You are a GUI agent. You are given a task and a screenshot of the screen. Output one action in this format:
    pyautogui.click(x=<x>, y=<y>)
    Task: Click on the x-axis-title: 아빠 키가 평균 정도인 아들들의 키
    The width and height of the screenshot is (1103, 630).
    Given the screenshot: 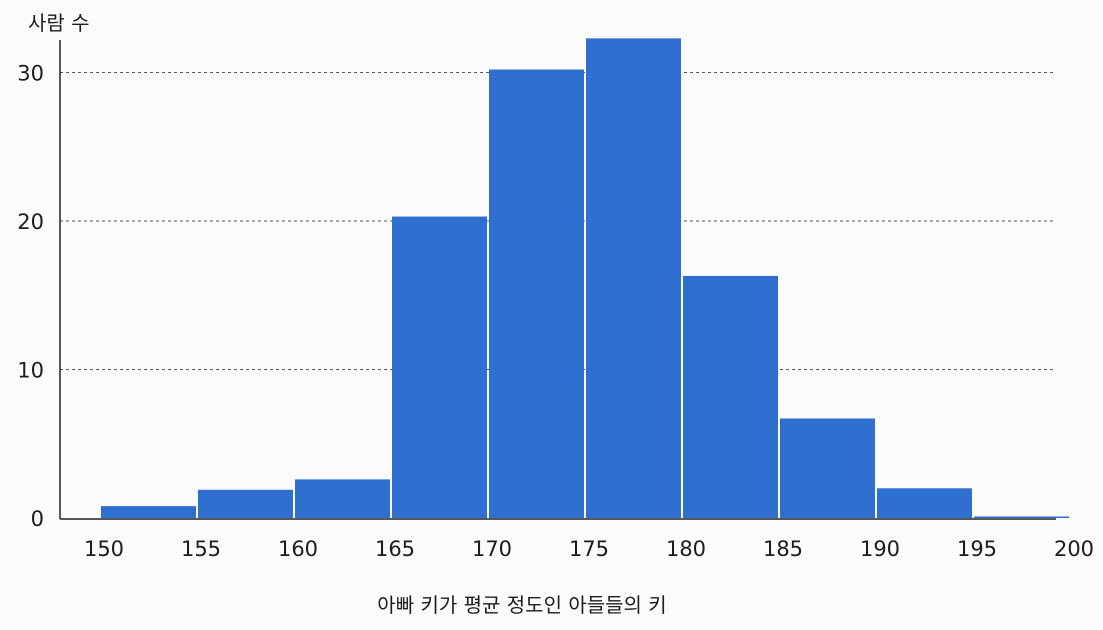 What is the action you would take?
    pyautogui.click(x=521, y=605)
    